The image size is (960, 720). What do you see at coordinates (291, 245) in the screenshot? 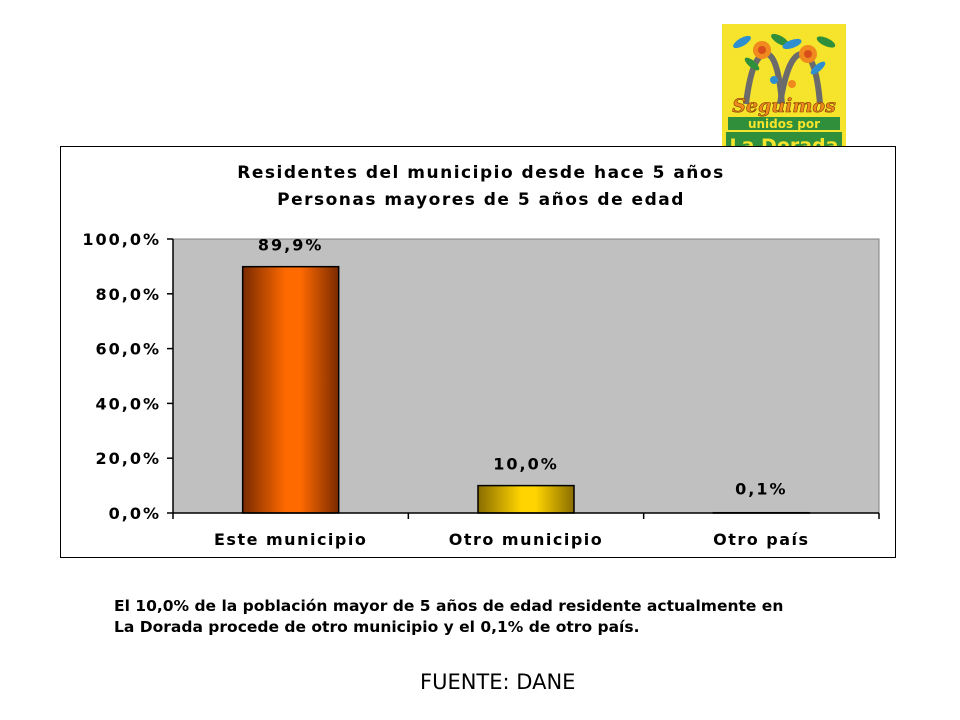
I see `data-label: 89,9%` at bounding box center [291, 245].